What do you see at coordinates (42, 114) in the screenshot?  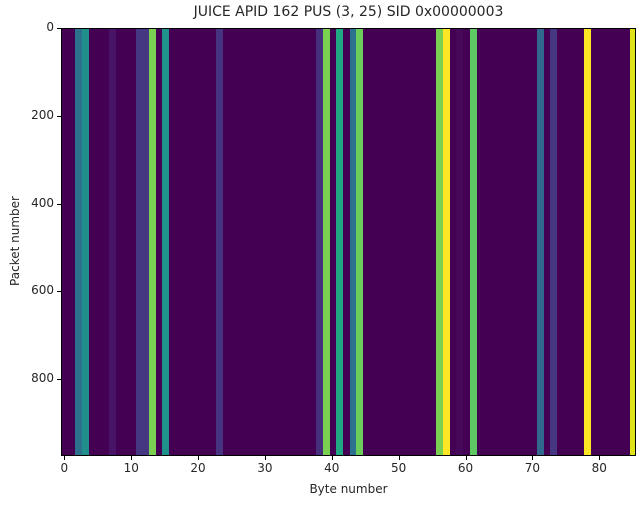 I see `y-tick-label: 200` at bounding box center [42, 114].